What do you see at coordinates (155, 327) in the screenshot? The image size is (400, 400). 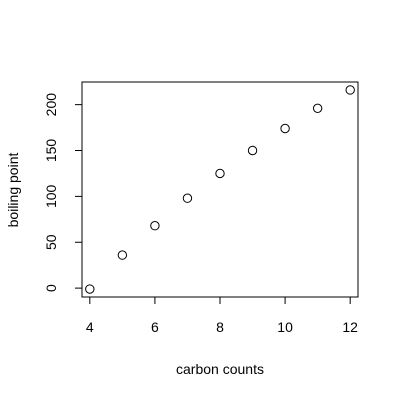 I see `x-tick-label: 6` at bounding box center [155, 327].